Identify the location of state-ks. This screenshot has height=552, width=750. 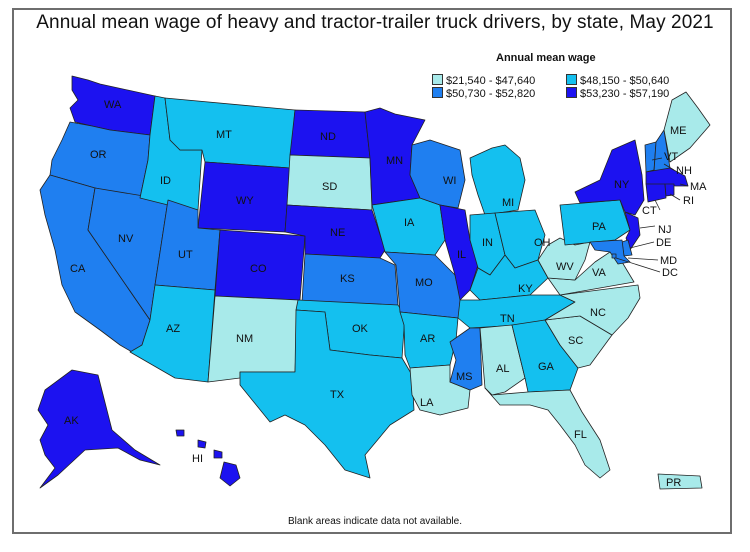
(350, 279).